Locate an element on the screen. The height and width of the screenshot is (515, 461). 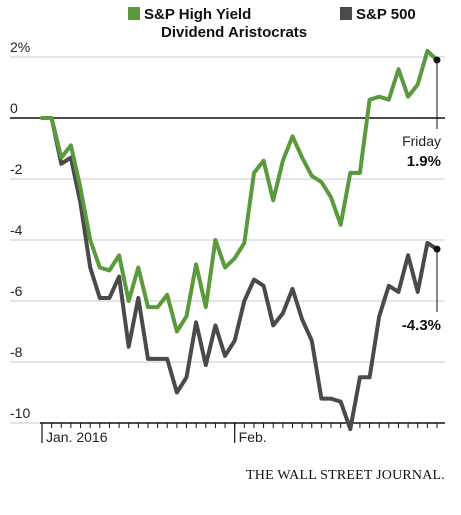
legend-label-aristocrats-line2: Dividend Aristocrats is located at coordinates (234, 32).